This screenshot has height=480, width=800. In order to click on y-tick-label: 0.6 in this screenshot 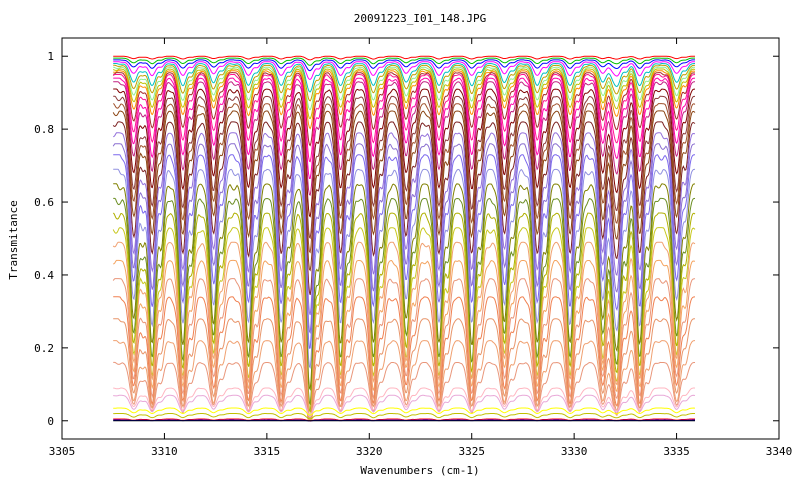, I will do `click(44, 202)`.